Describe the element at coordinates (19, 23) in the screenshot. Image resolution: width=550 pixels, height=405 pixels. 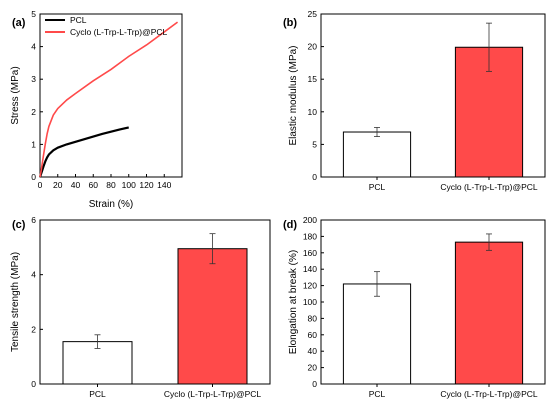
I see `panel-label: (a)` at that location.